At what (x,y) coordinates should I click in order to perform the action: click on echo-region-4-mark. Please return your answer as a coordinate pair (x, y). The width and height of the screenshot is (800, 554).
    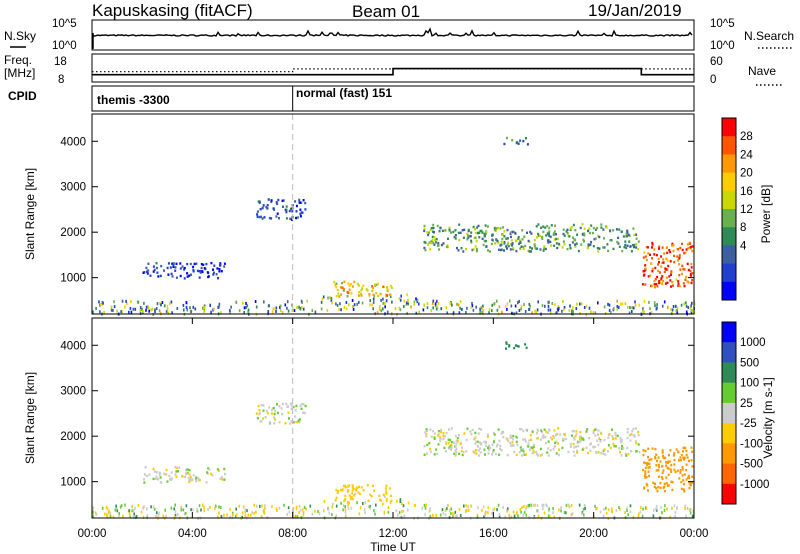
    Looking at the image, I should click on (526, 347).